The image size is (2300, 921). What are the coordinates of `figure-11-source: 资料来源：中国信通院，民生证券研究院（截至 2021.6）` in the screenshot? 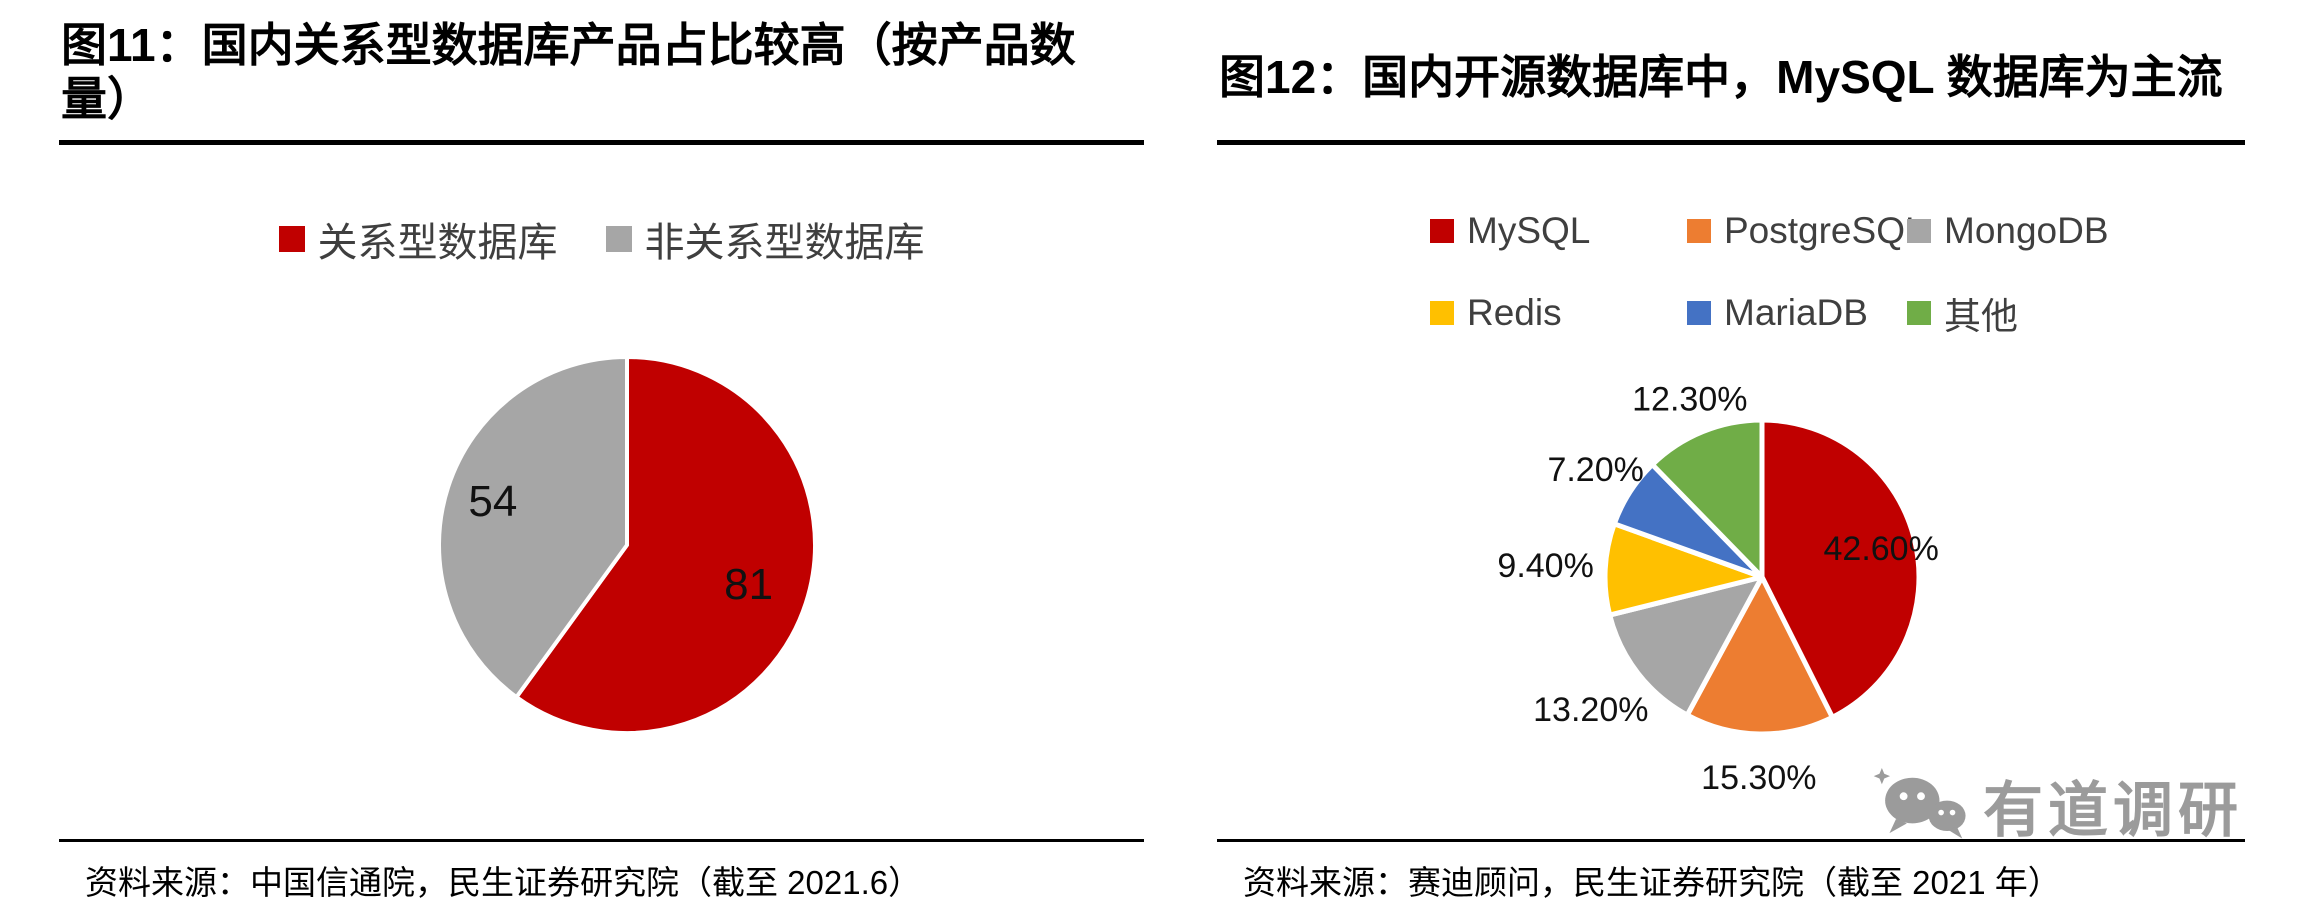 It's located at (503, 882).